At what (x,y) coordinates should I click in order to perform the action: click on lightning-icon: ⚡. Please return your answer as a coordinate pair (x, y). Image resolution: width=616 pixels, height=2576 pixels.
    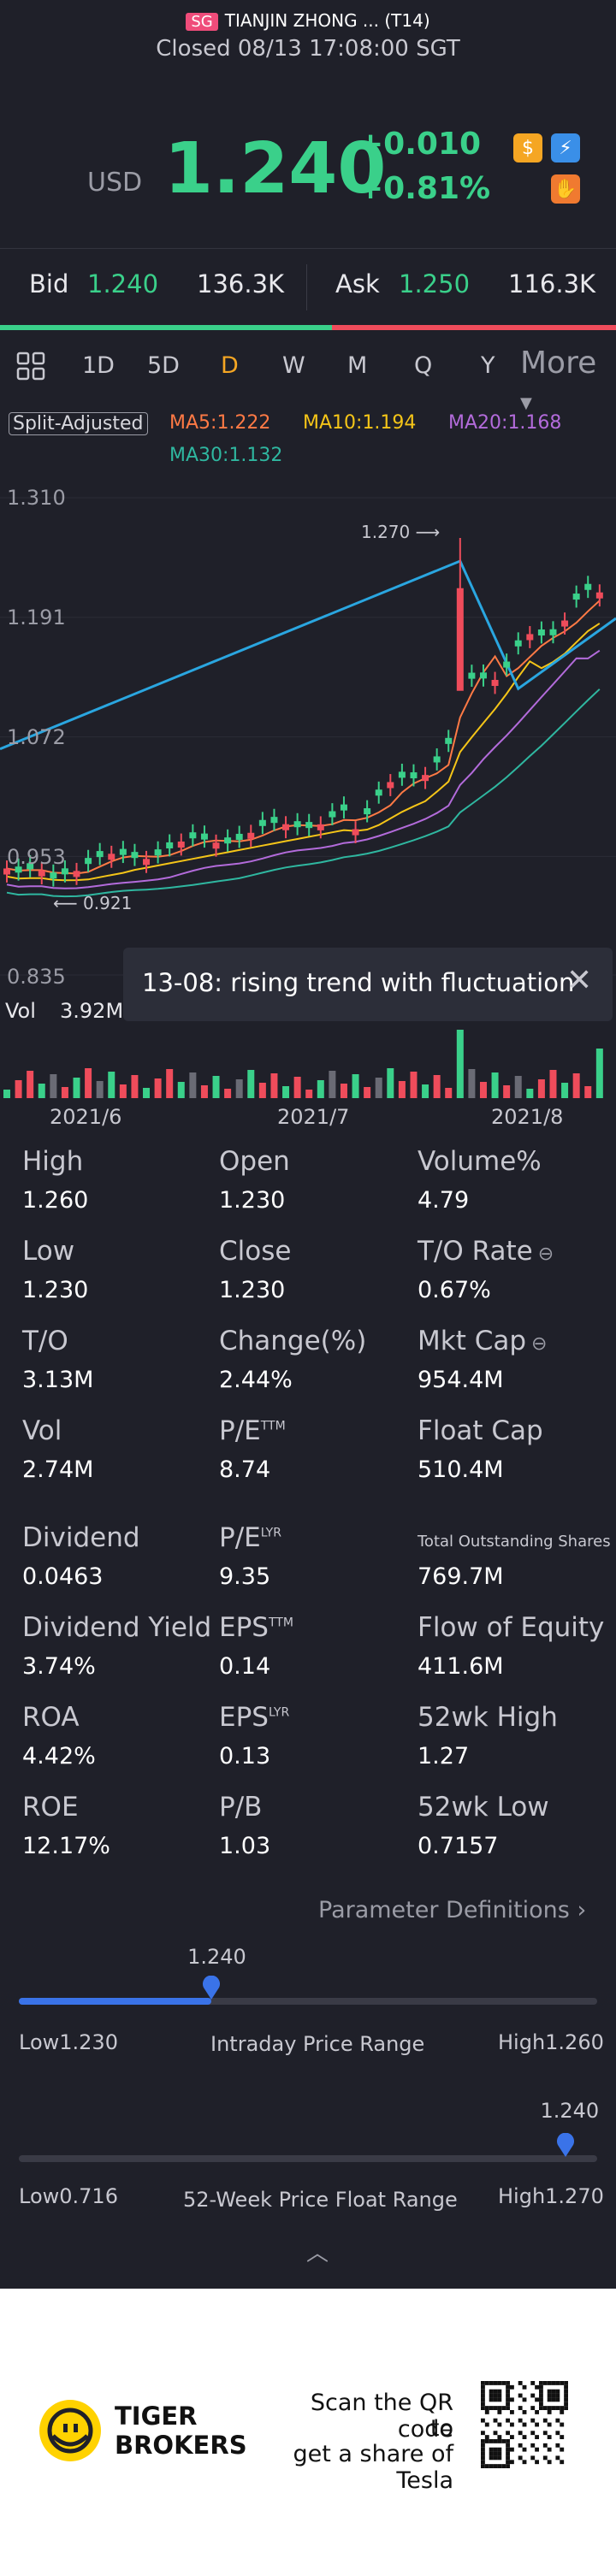
    Looking at the image, I should click on (565, 147).